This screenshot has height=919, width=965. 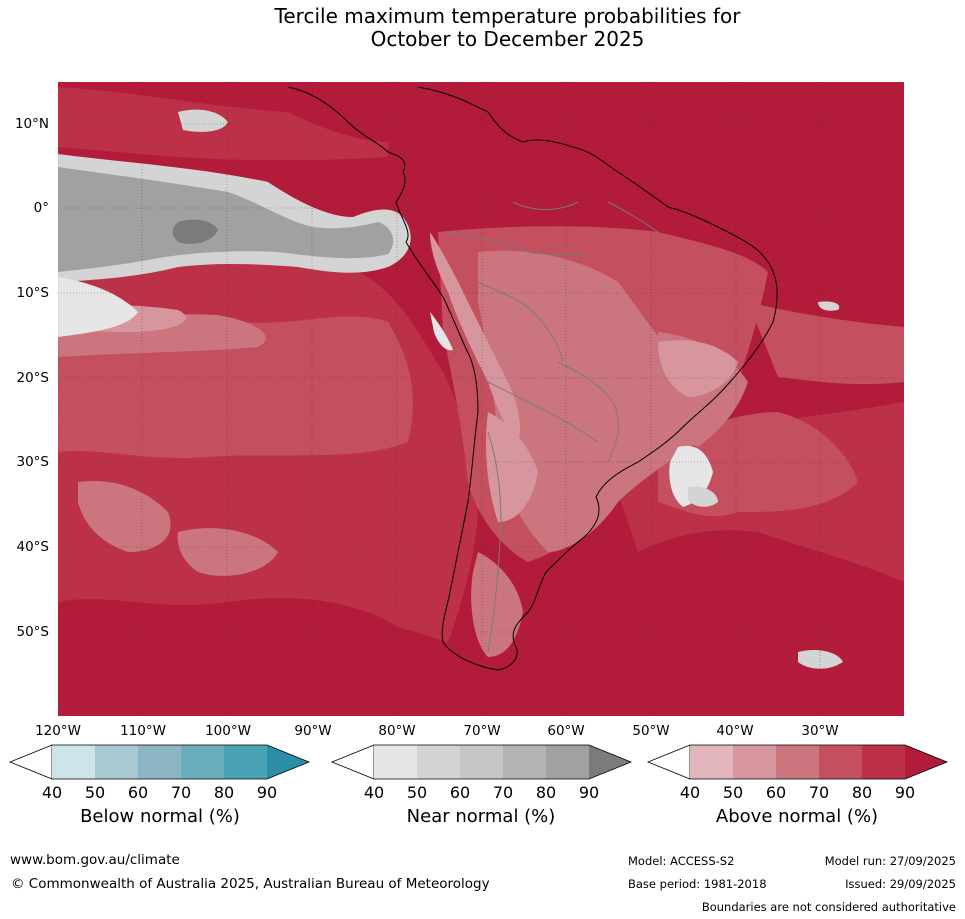 What do you see at coordinates (228, 731) in the screenshot?
I see `lon-label-100w: 100°W` at bounding box center [228, 731].